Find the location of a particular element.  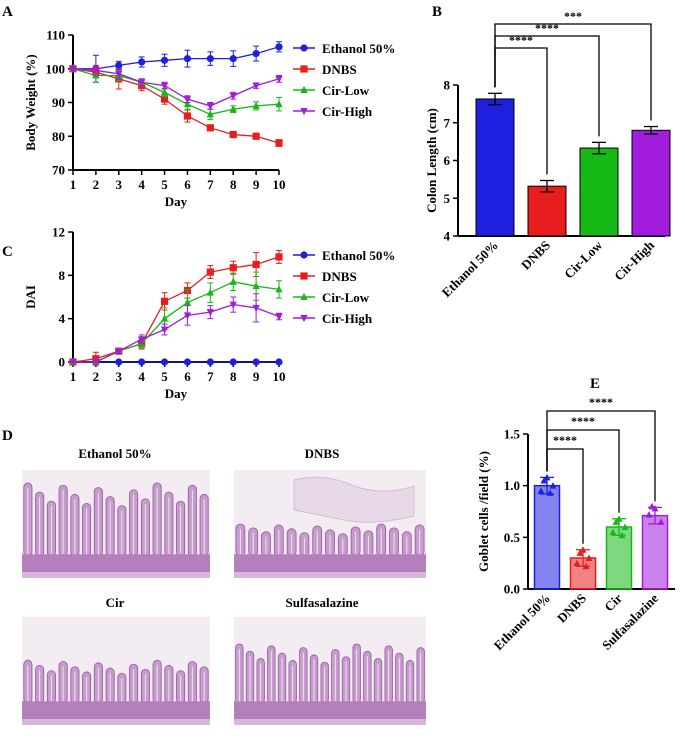

x-tick-label: 2 is located at coordinates (96, 376).